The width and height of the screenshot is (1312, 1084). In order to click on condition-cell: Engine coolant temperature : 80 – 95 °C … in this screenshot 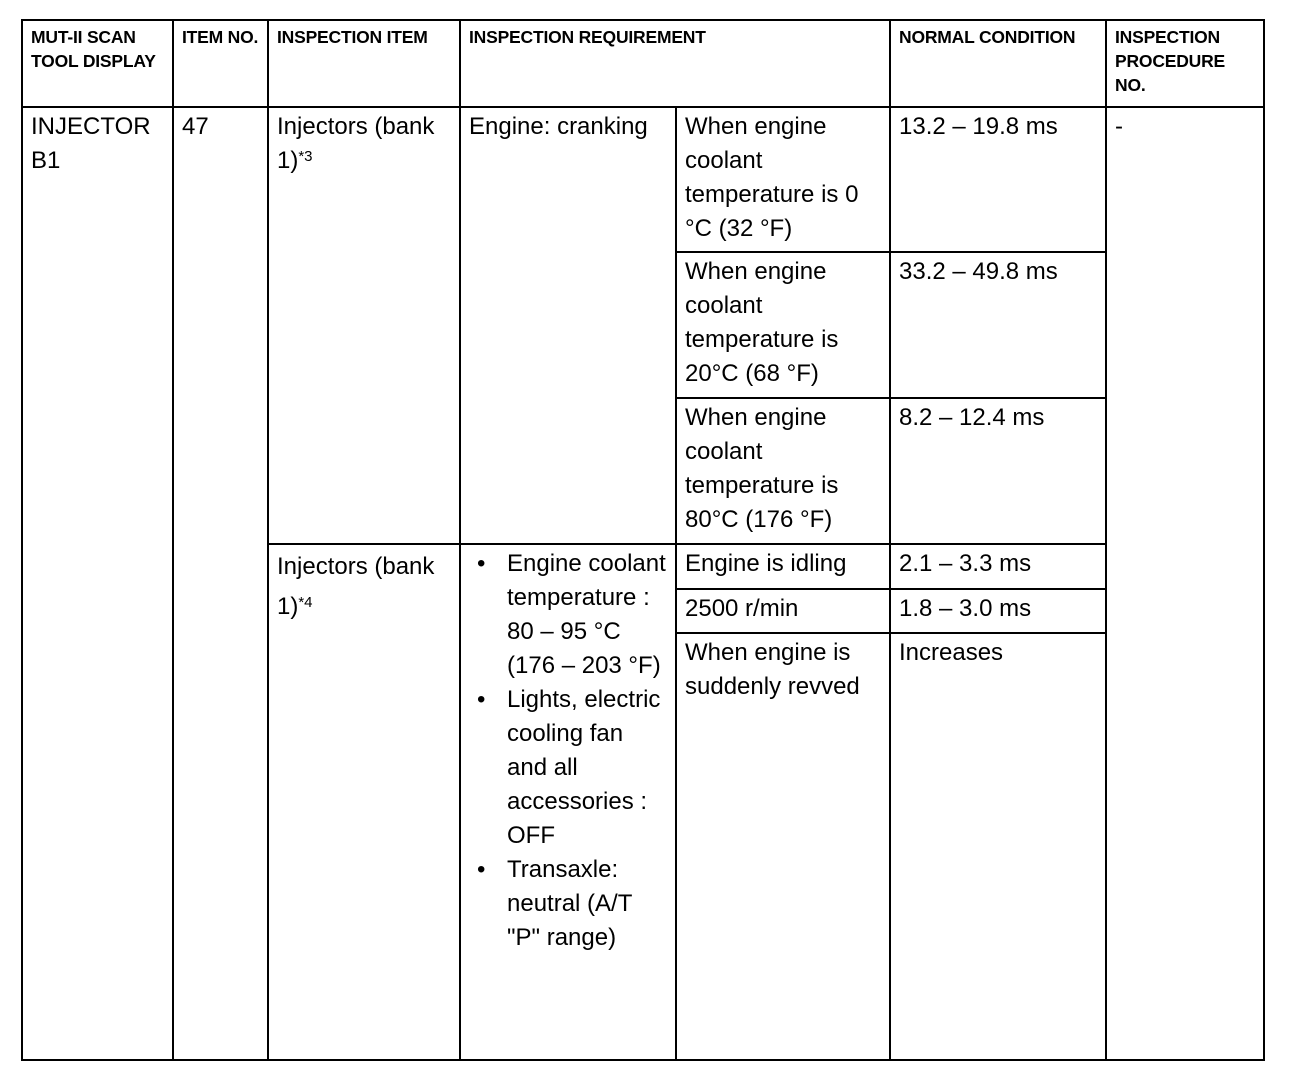, I will do `click(568, 802)`.